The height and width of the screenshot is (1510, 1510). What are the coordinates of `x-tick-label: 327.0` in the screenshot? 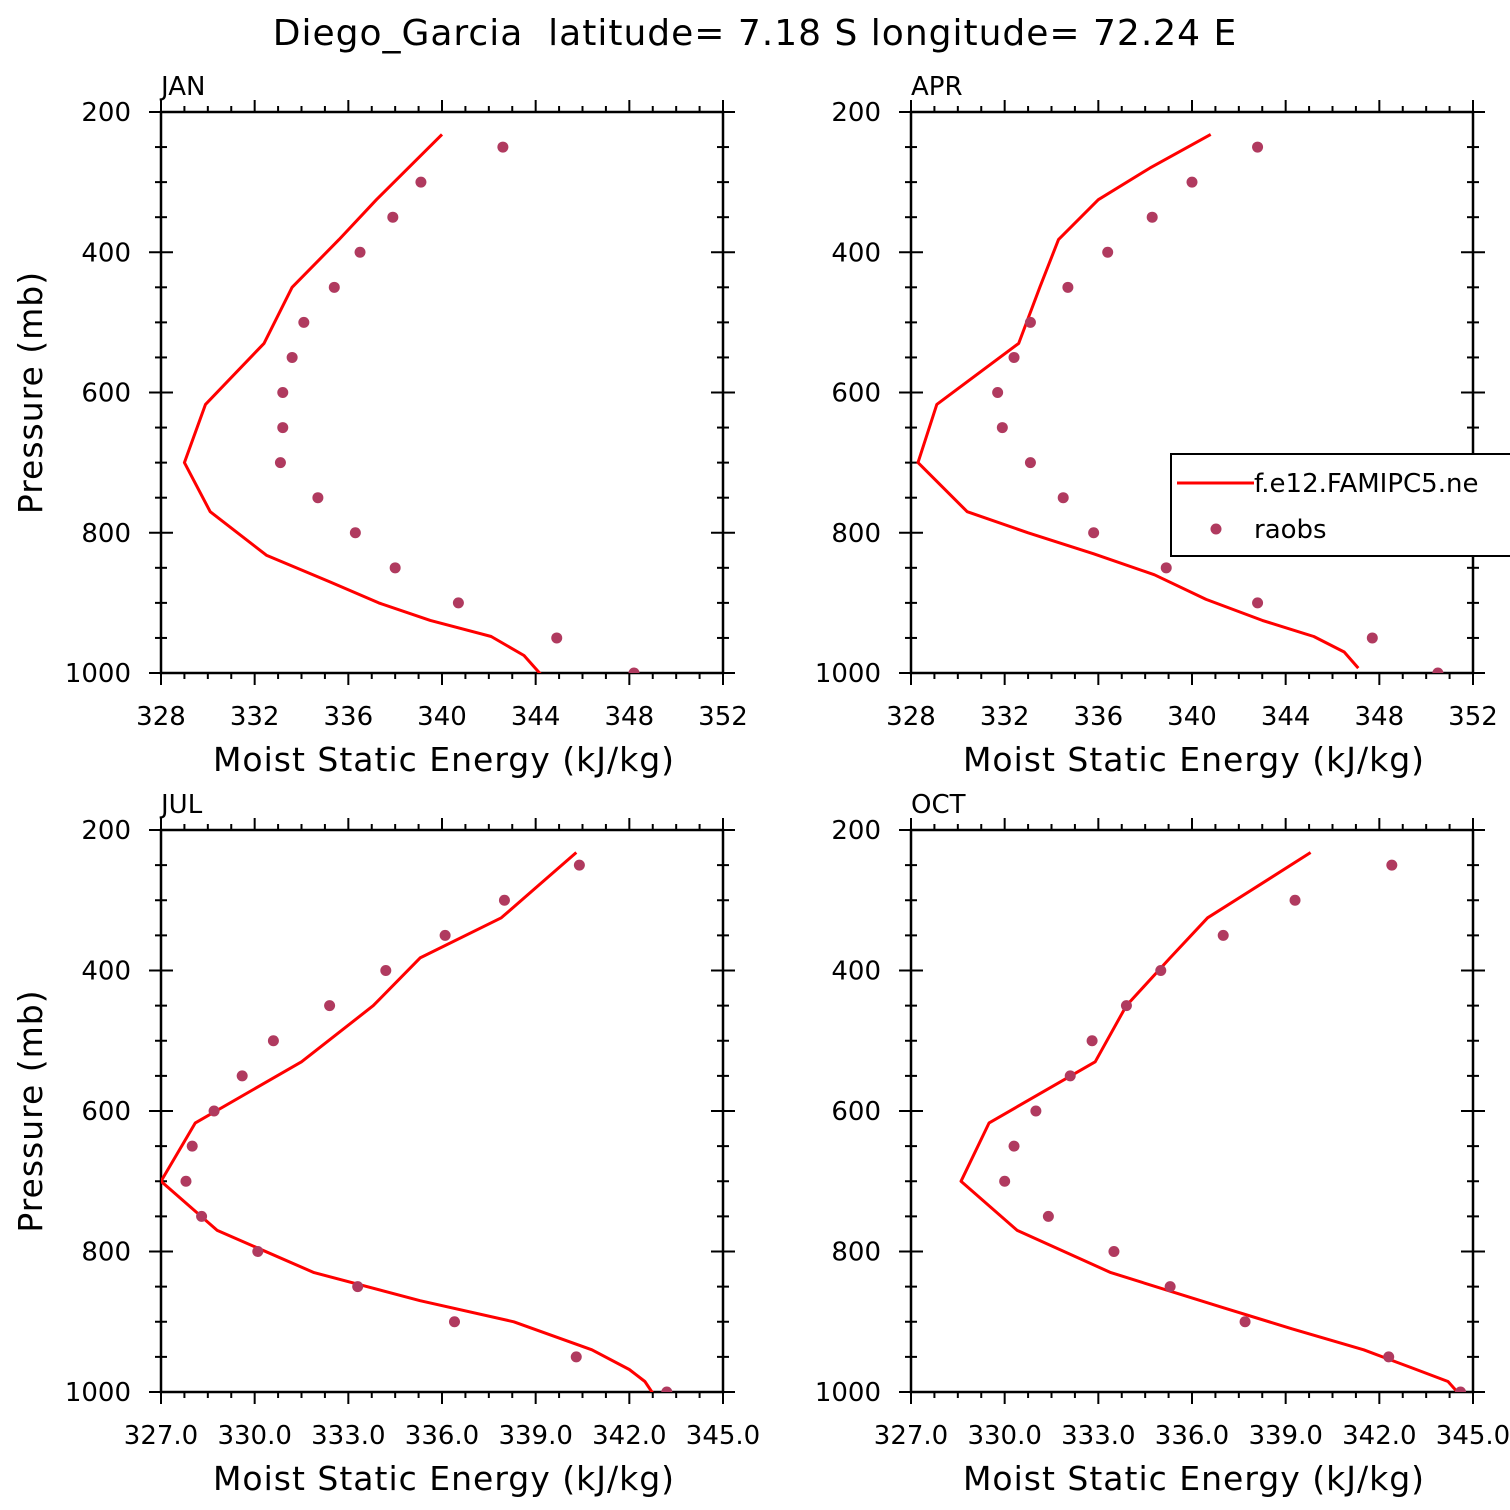 It's located at (911, 1436).